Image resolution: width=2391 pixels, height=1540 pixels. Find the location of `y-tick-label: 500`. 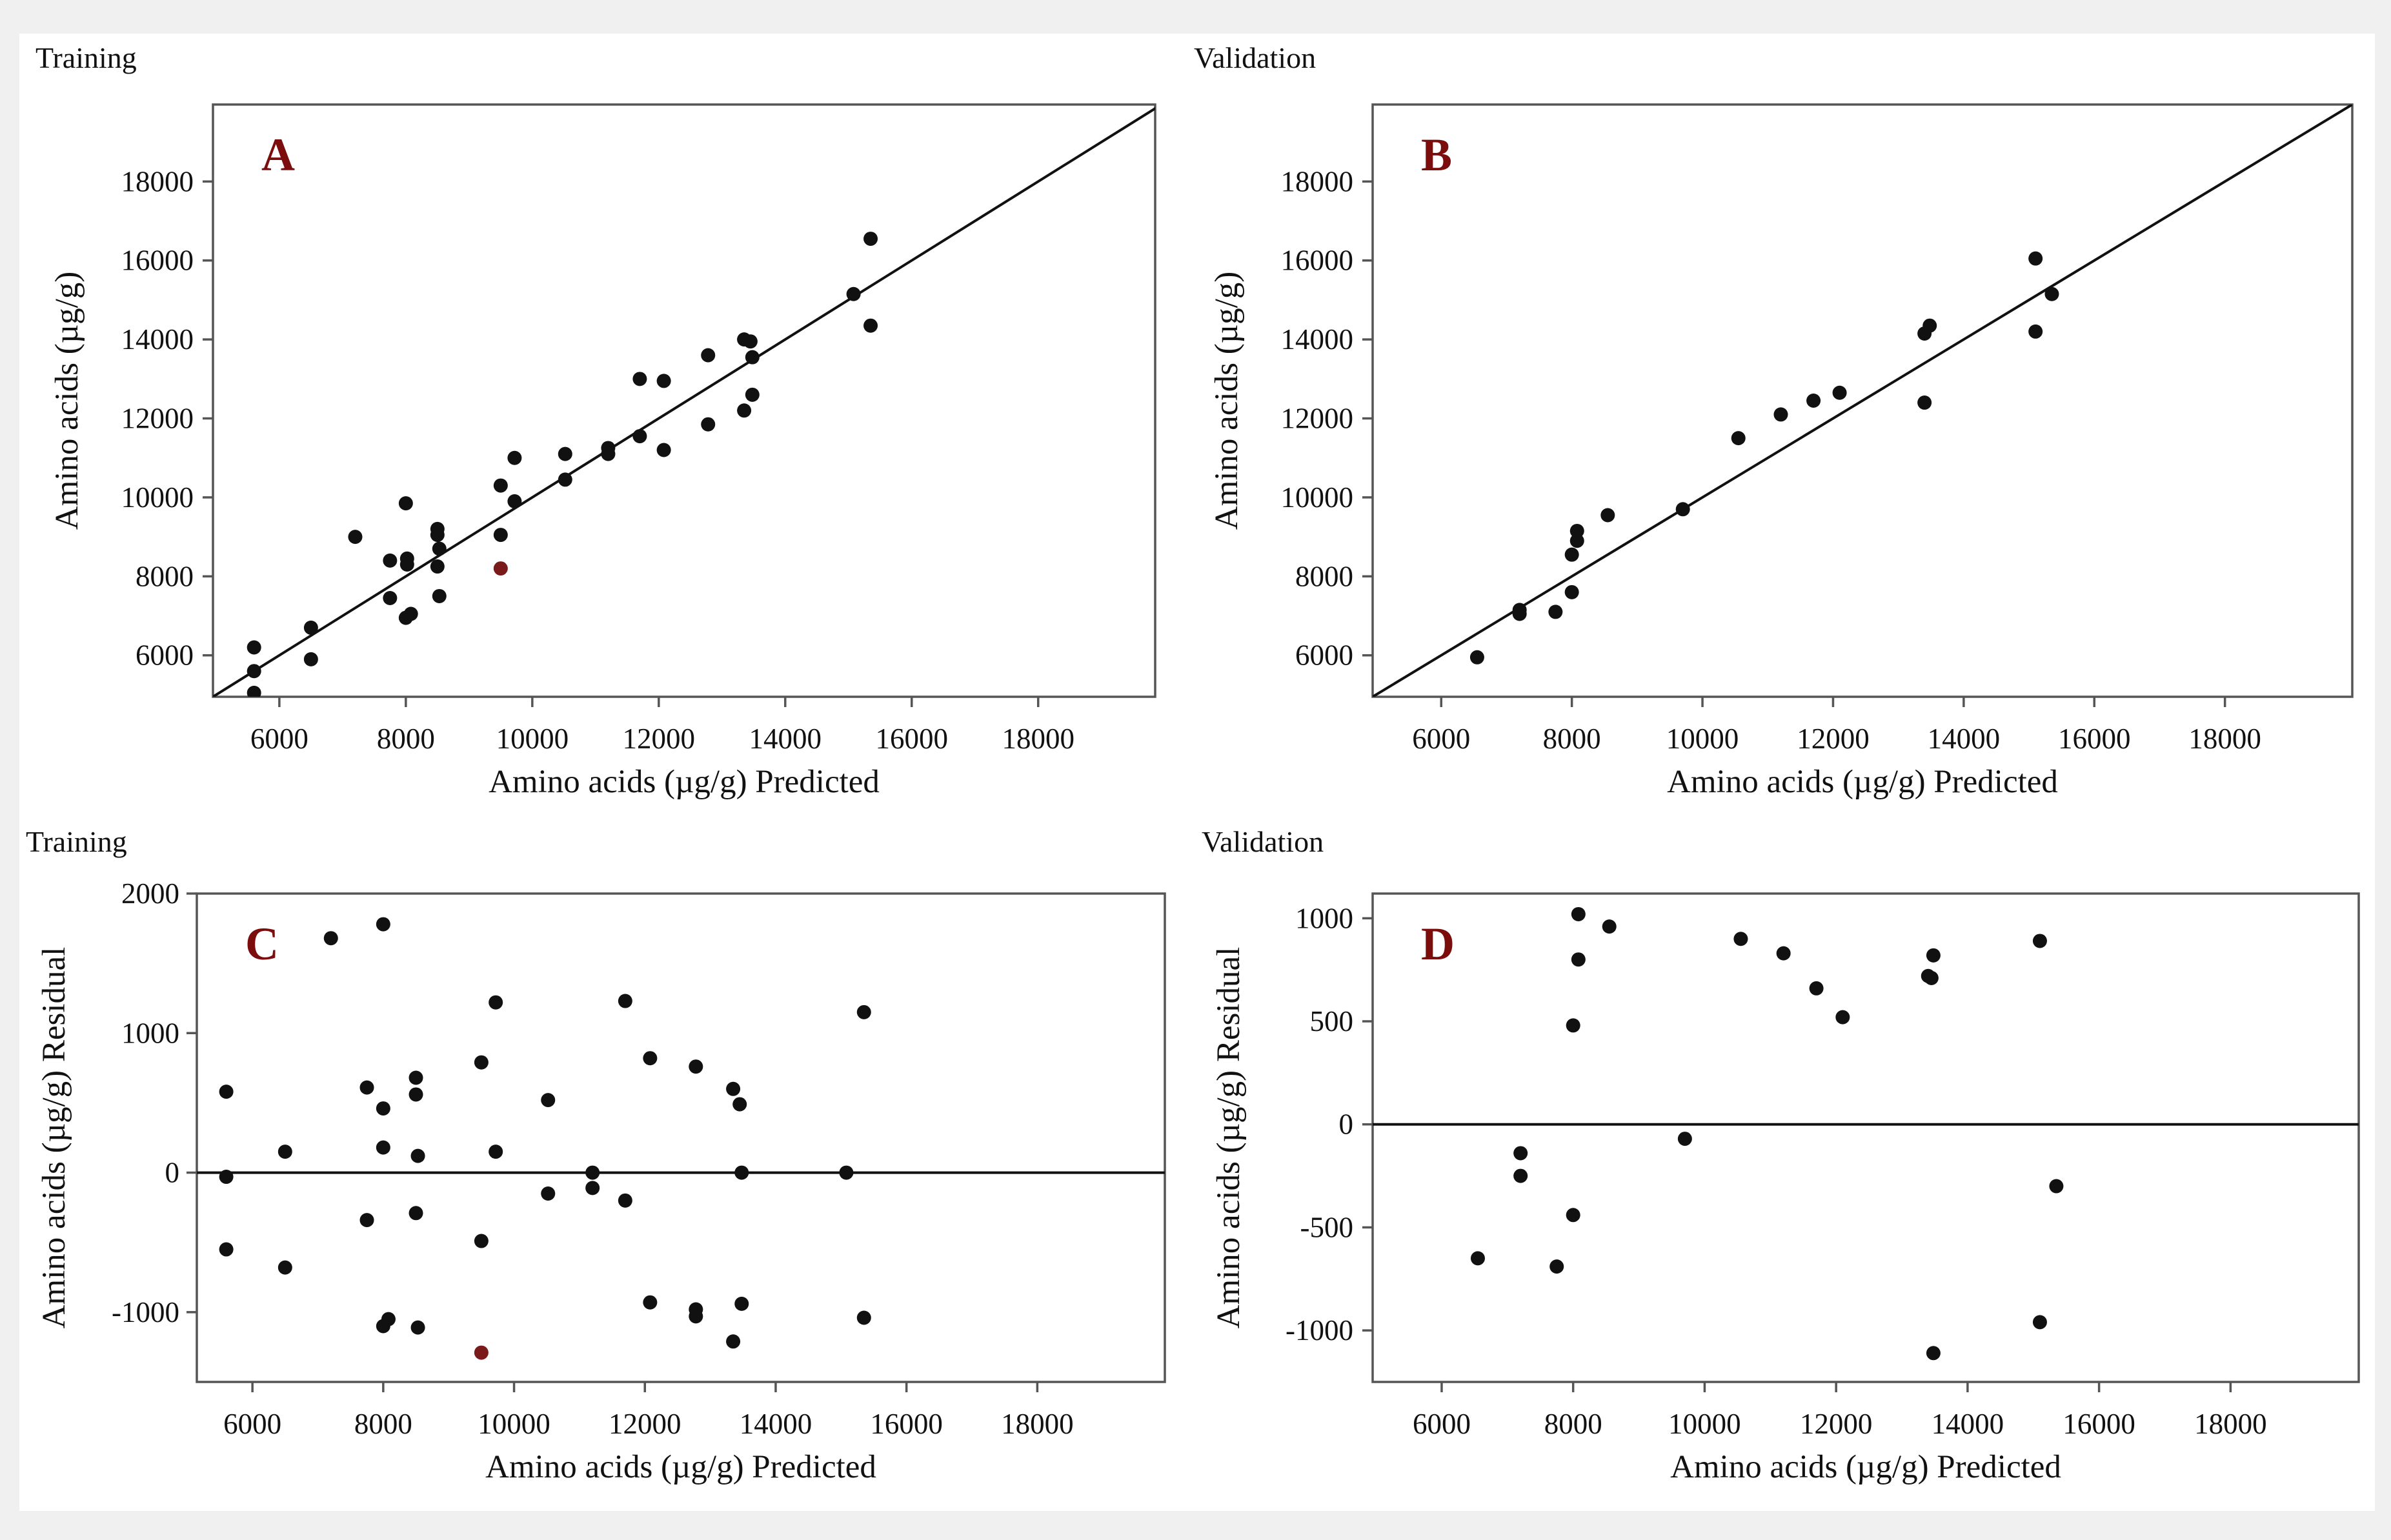

y-tick-label: 500 is located at coordinates (1332, 1021).